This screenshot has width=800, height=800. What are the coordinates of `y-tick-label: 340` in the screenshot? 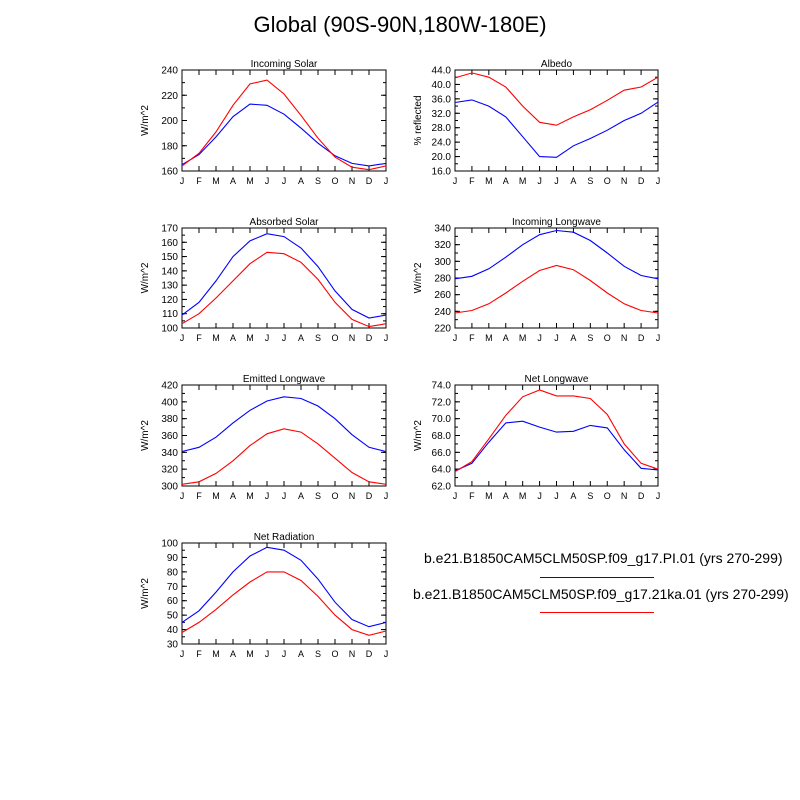 It's located at (442, 229).